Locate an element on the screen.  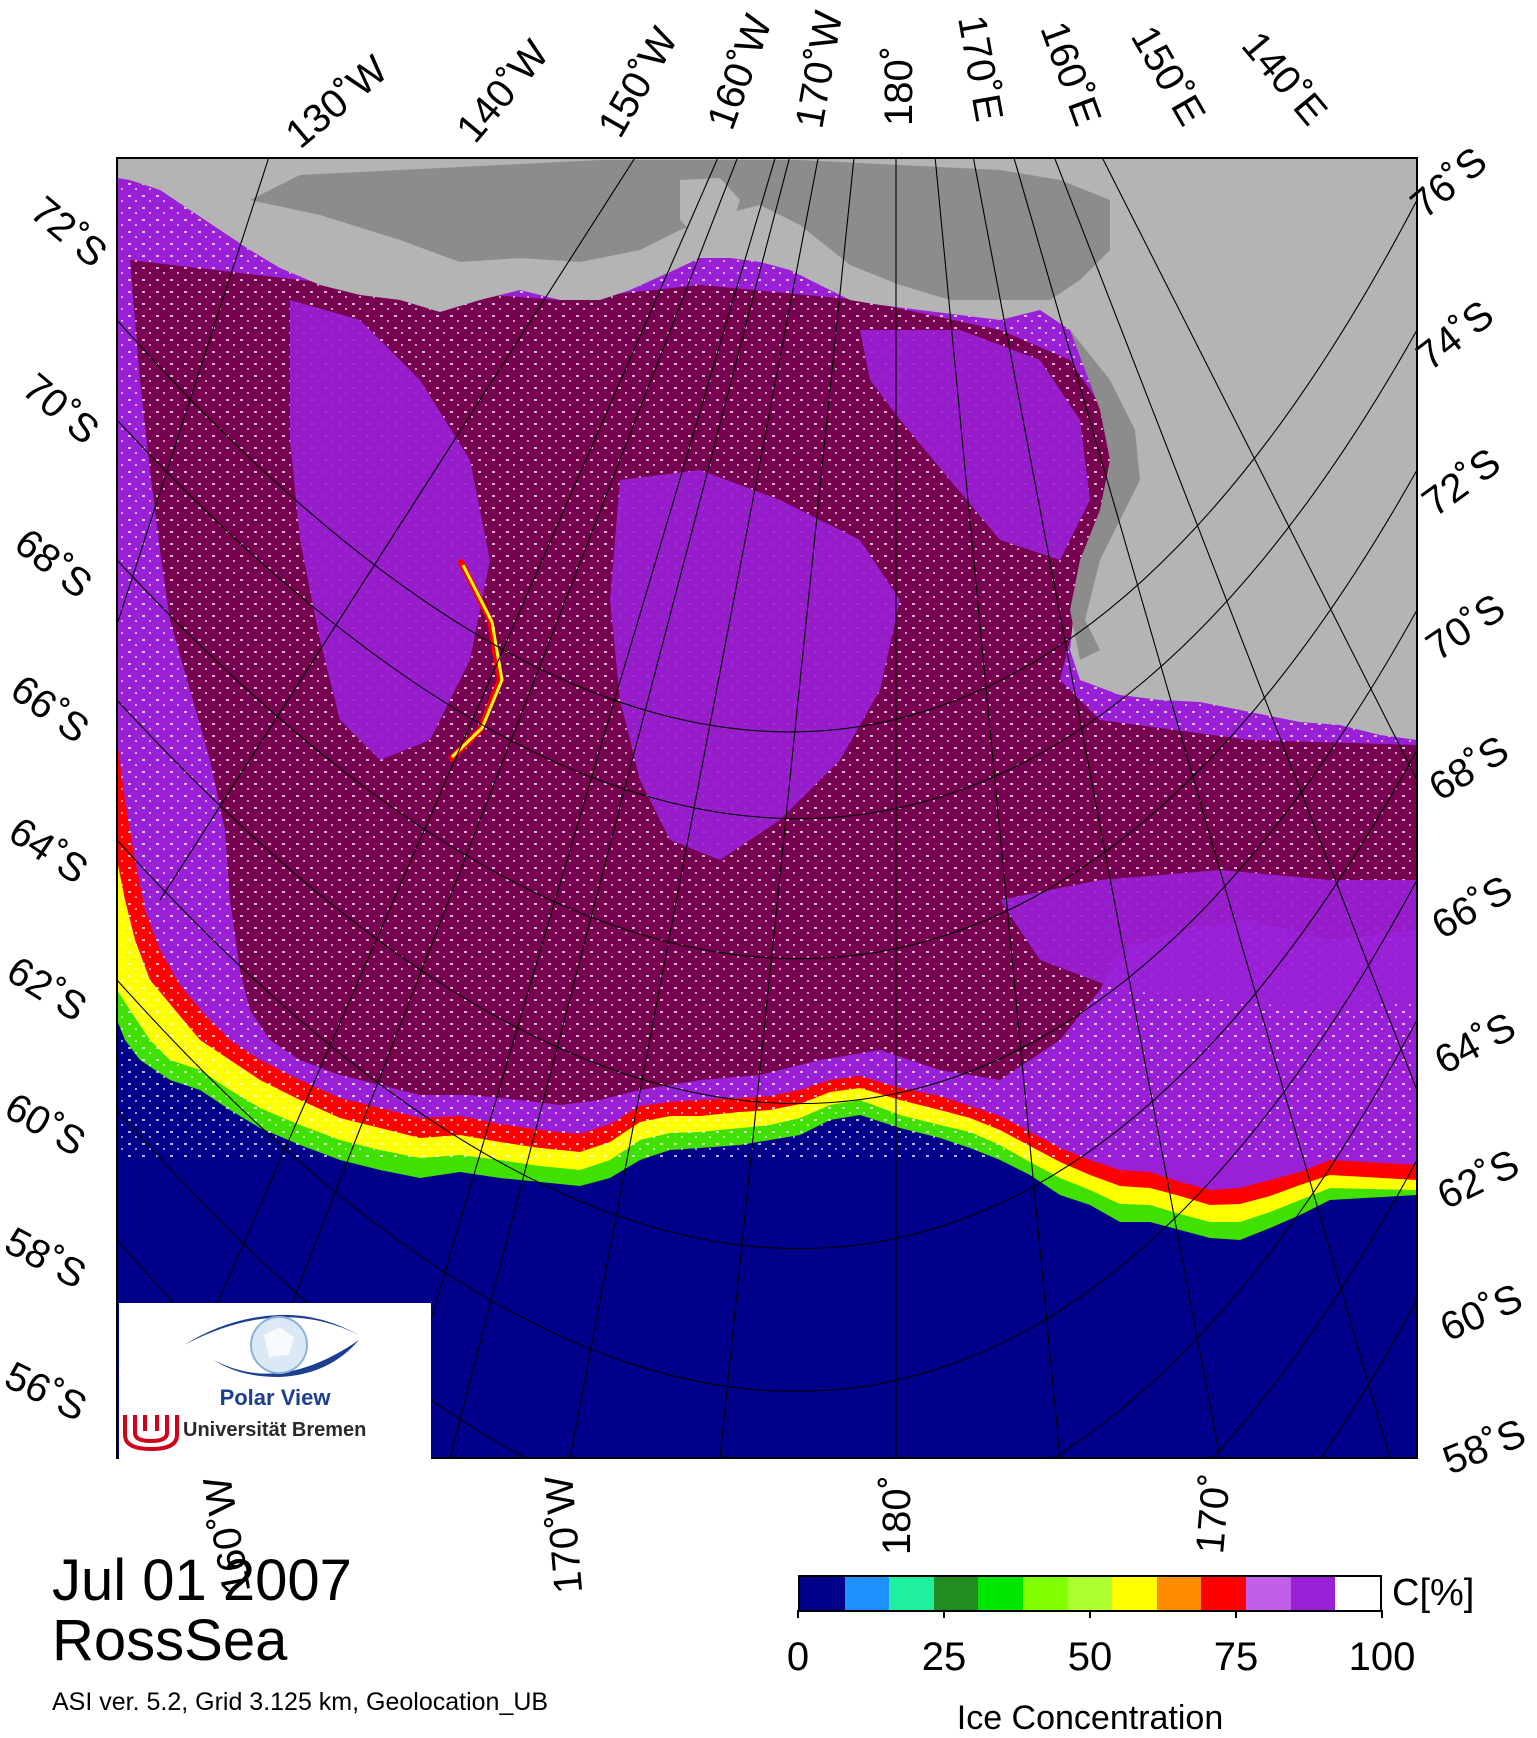
parallel-label-right: 68˚S is located at coordinates (1468, 769).